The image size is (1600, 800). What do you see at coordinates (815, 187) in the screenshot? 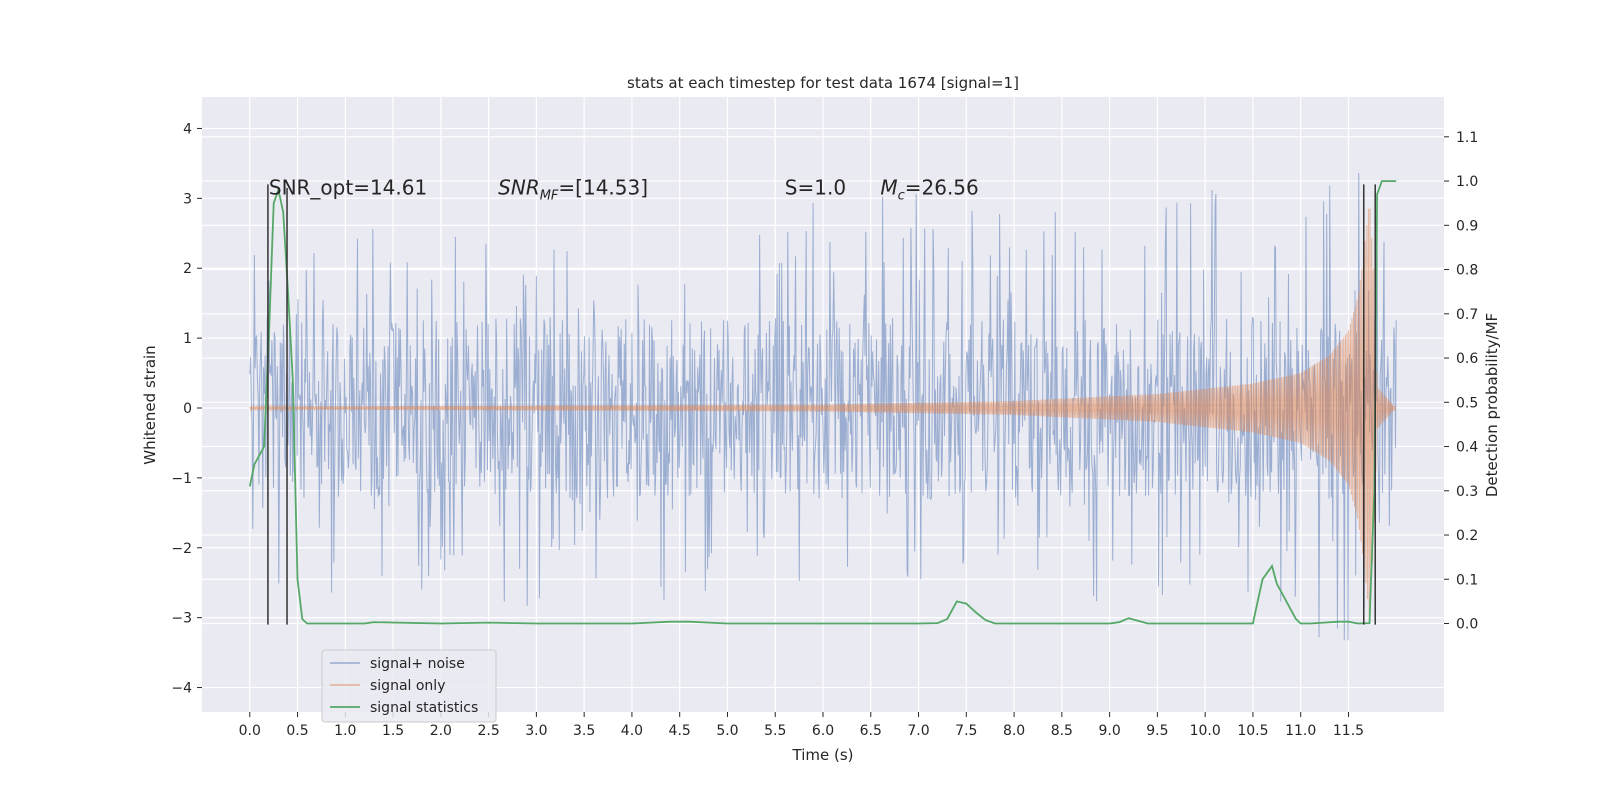
I see `annotation-text: S=1.0` at bounding box center [815, 187].